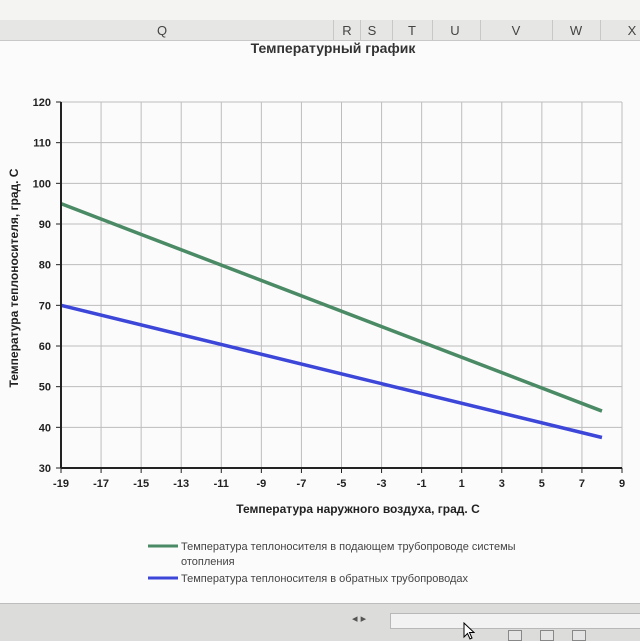 This screenshot has height=641, width=640. Describe the element at coordinates (542, 484) in the screenshot. I see `x-tick-label: 5` at that location.